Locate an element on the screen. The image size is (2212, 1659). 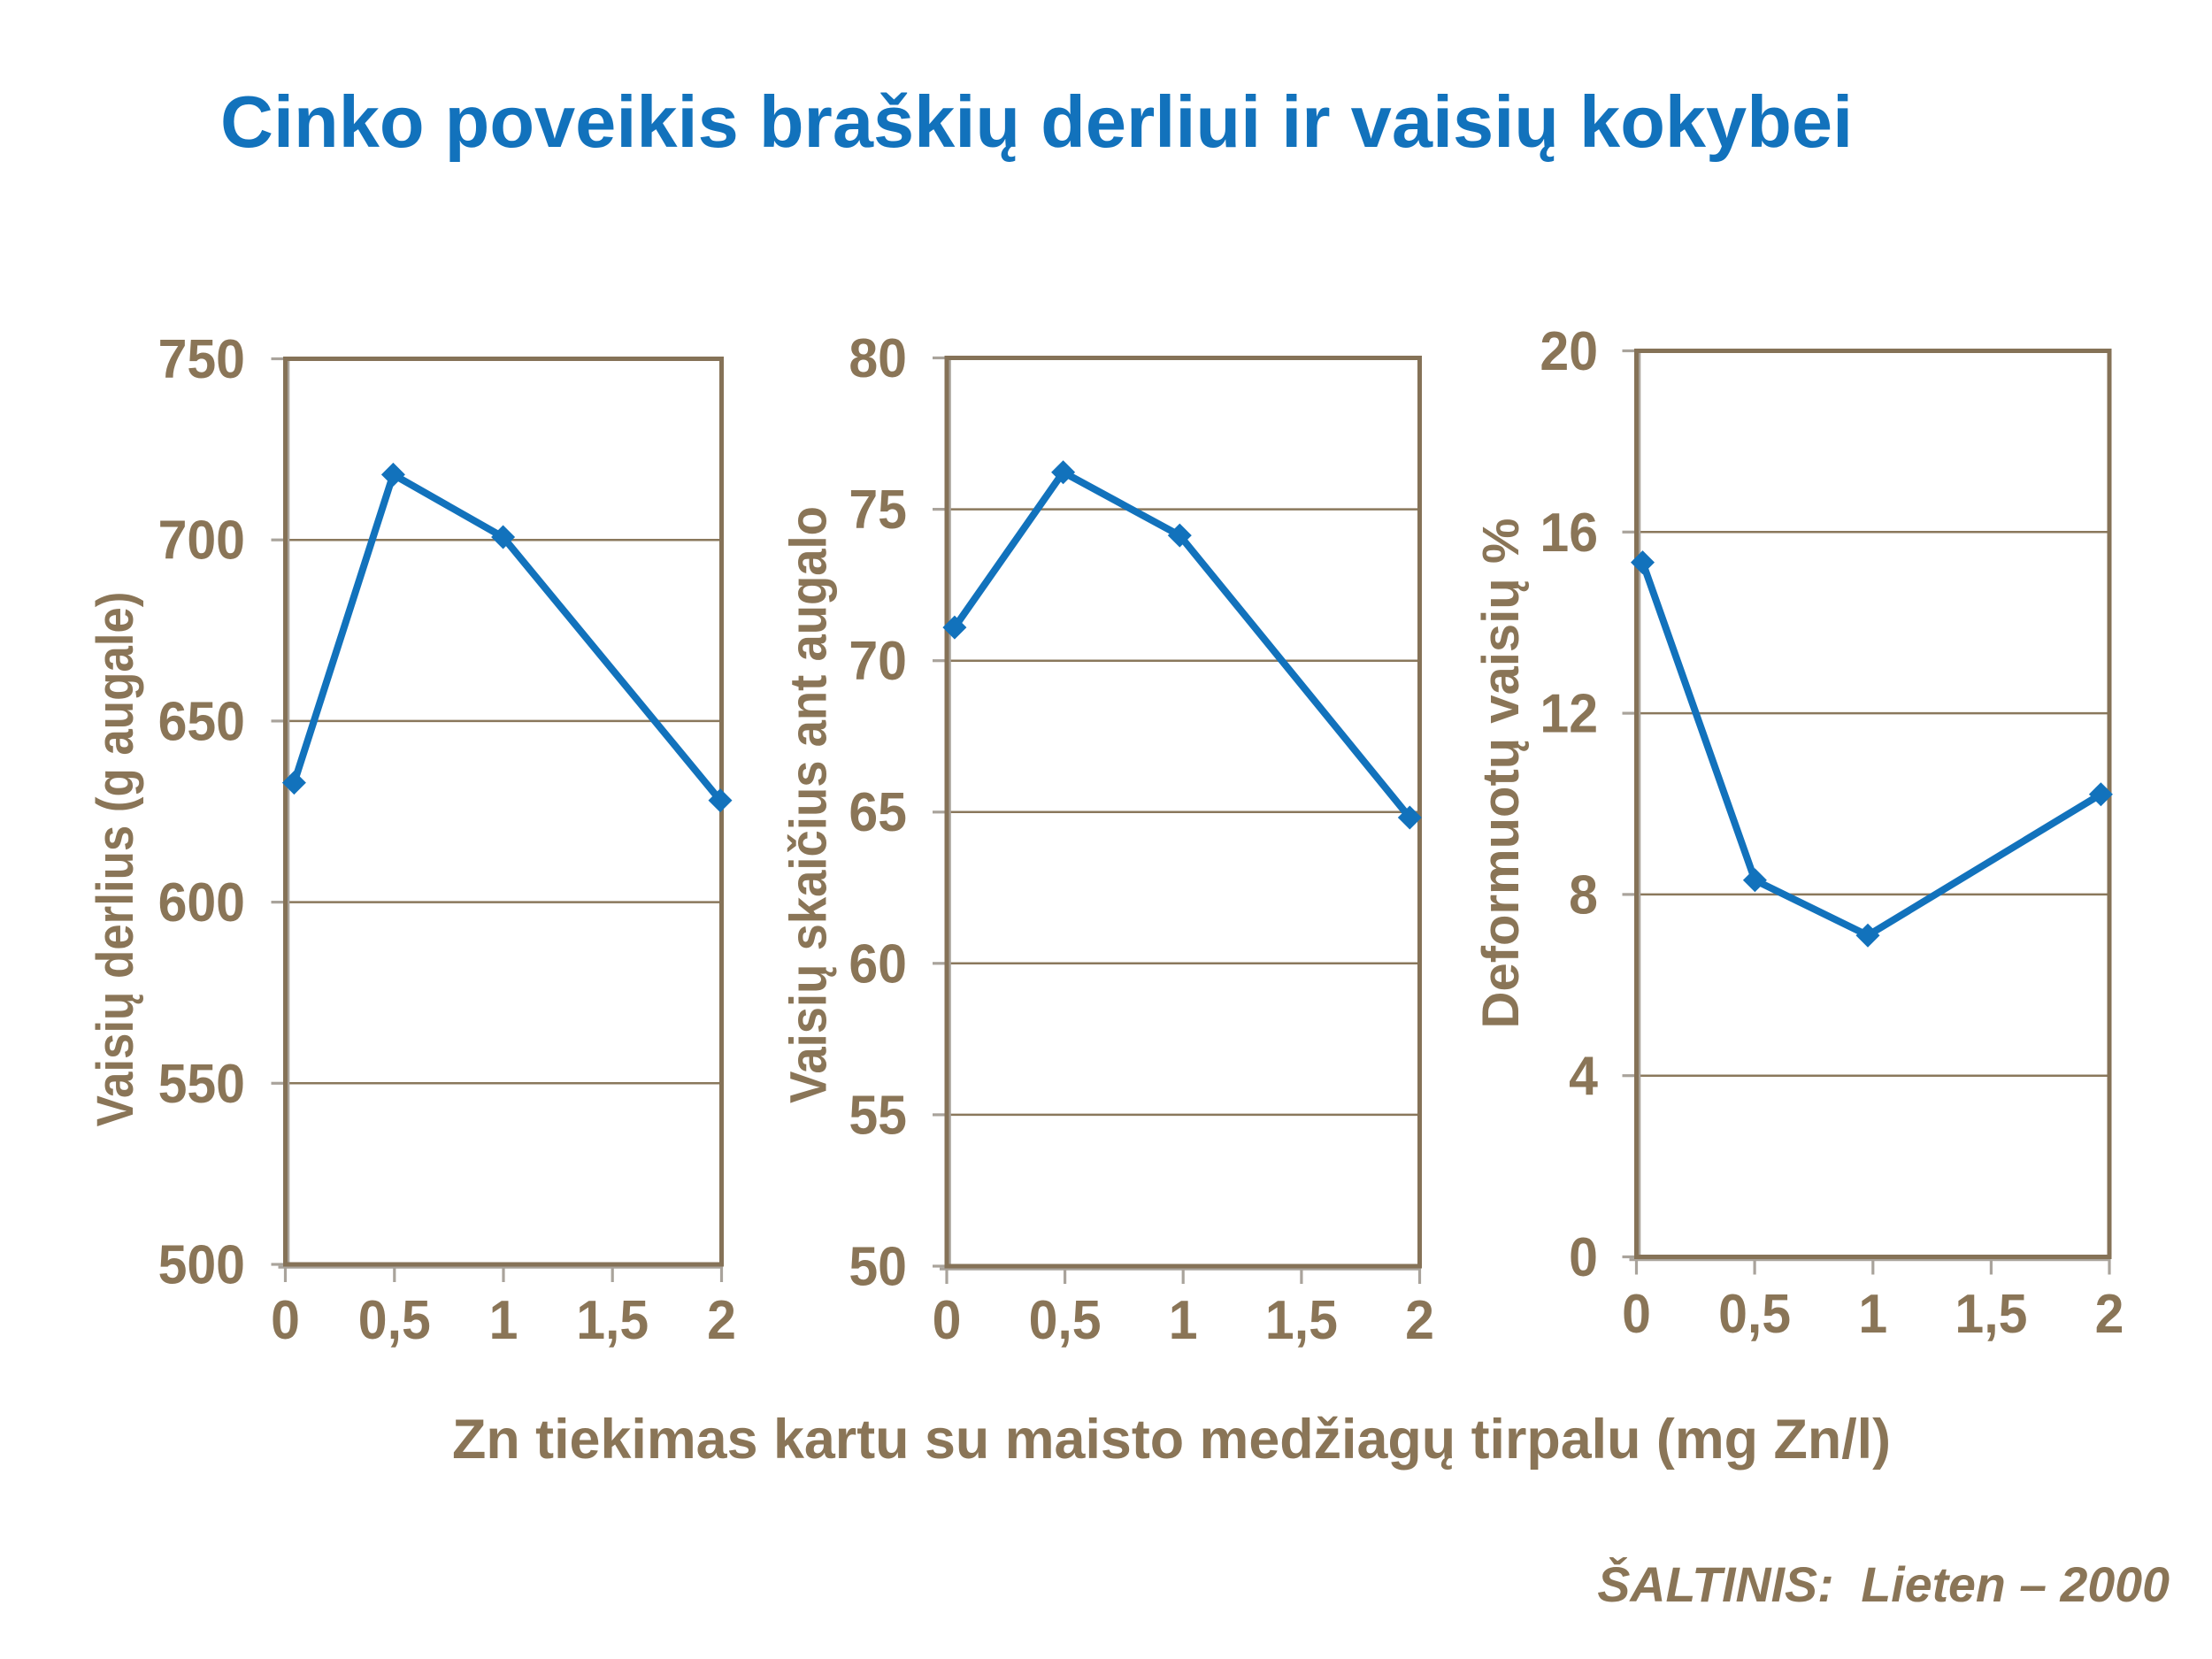
svg-text: 50 is located at coordinates (878, 1266).